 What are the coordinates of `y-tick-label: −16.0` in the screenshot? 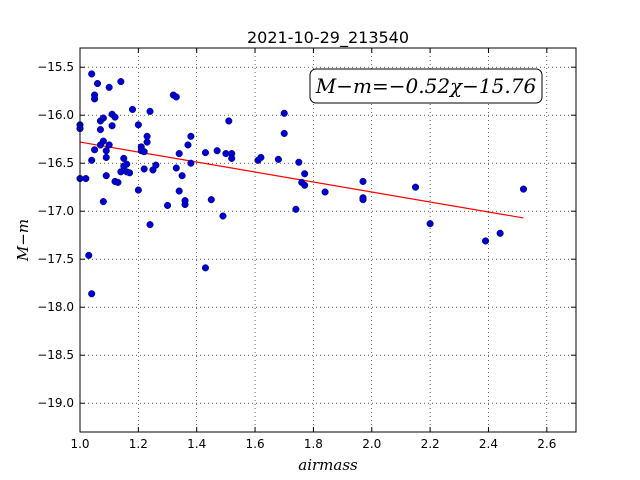 It's located at (55, 115).